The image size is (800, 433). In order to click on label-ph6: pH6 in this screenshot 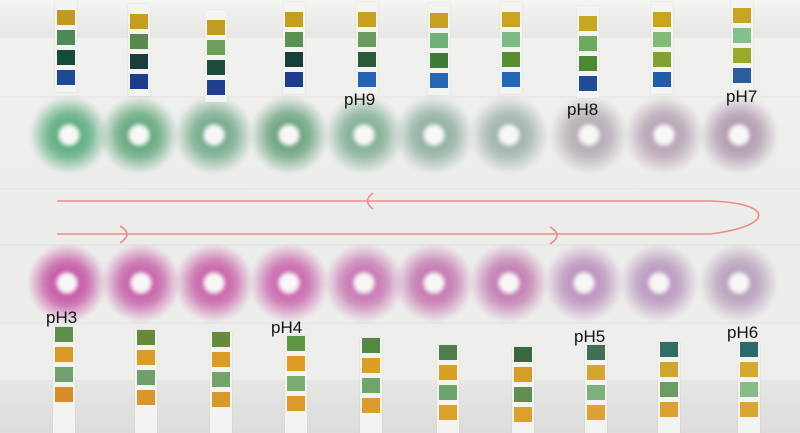, I will do `click(743, 332)`.